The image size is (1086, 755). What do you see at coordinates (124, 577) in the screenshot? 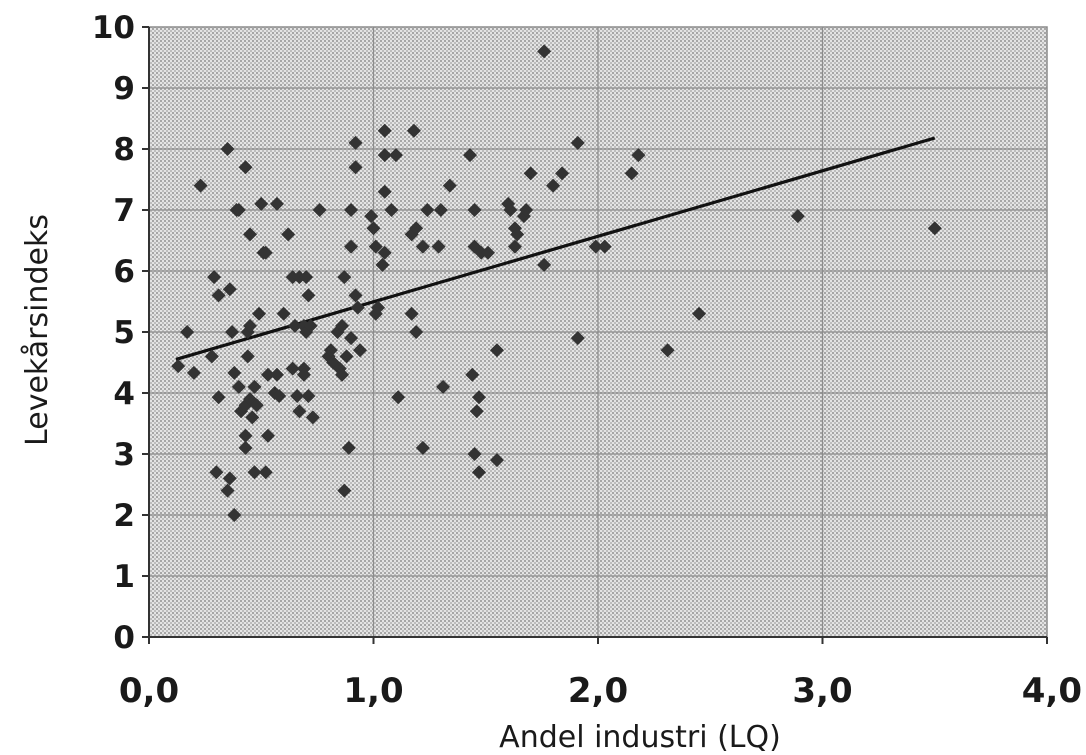
I see `y-tick-label: 1` at bounding box center [124, 577].